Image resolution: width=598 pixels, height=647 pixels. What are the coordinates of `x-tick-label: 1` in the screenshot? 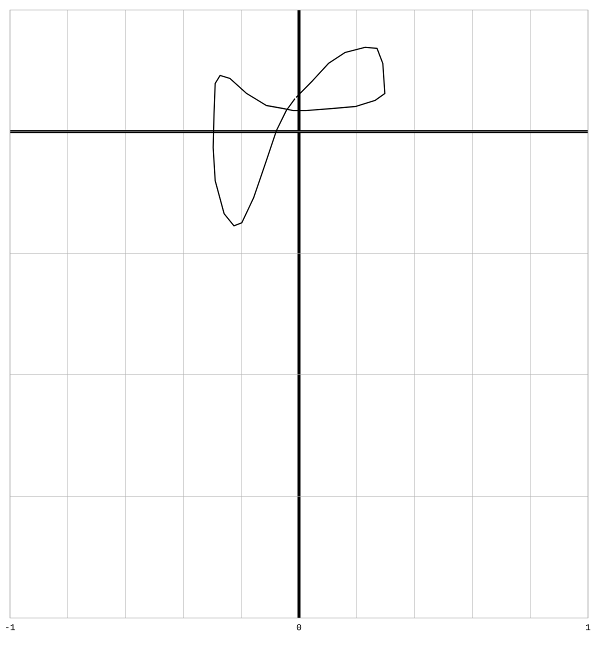 It's located at (588, 627).